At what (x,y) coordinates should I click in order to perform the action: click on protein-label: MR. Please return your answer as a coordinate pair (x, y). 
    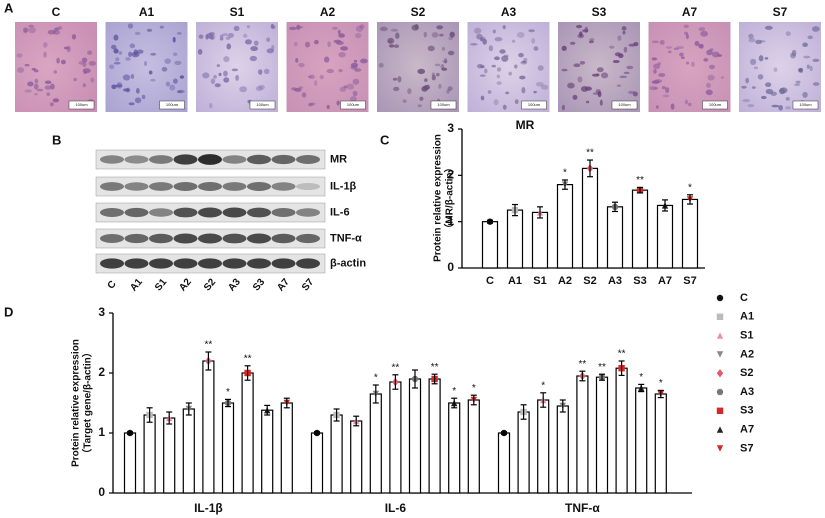
    Looking at the image, I should click on (338, 159).